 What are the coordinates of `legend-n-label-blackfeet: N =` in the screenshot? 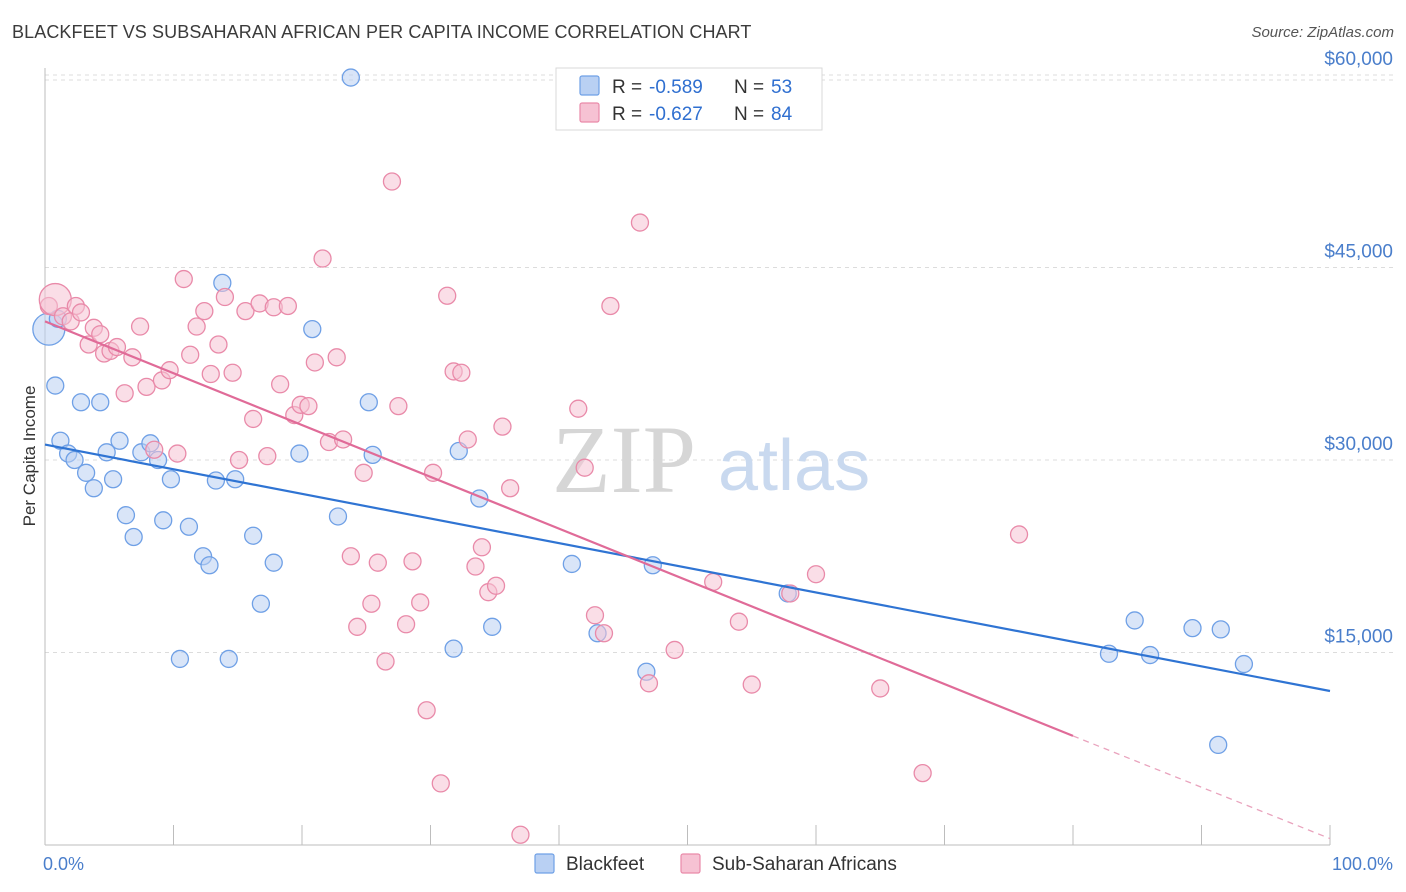 It's located at (749, 87).